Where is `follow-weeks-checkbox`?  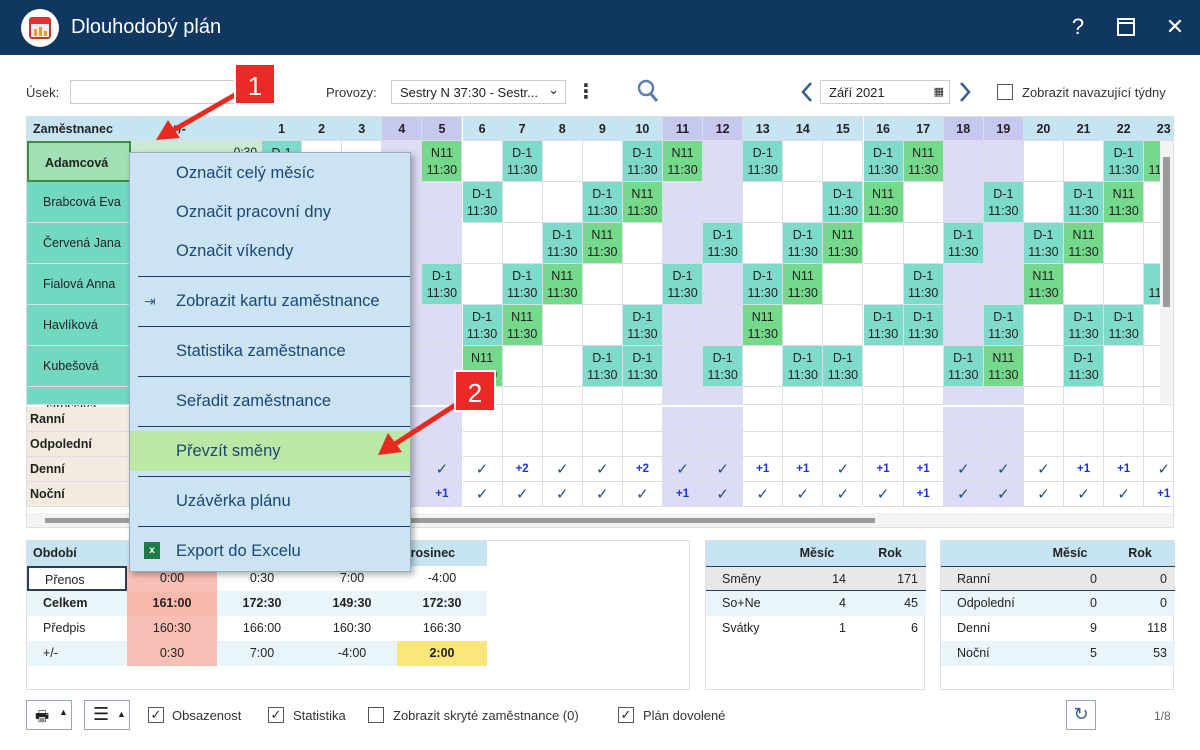 follow-weeks-checkbox is located at coordinates (1005, 92).